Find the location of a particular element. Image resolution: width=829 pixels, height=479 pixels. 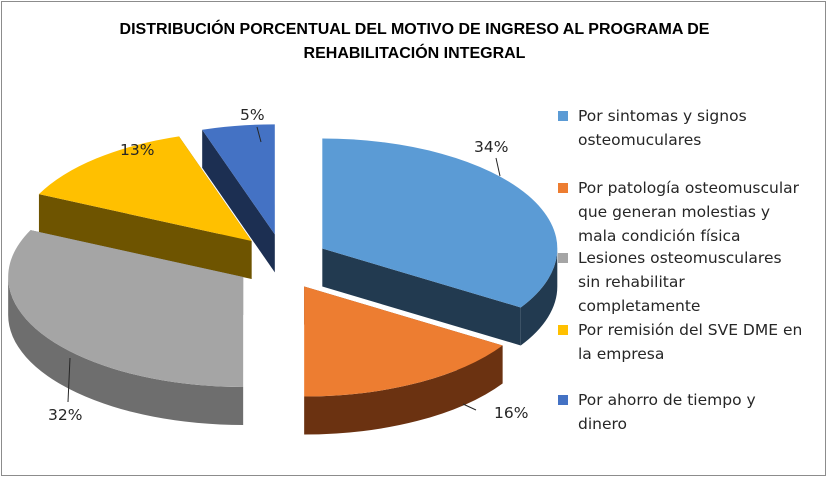

legend-swatch-patologia is located at coordinates (563, 188).